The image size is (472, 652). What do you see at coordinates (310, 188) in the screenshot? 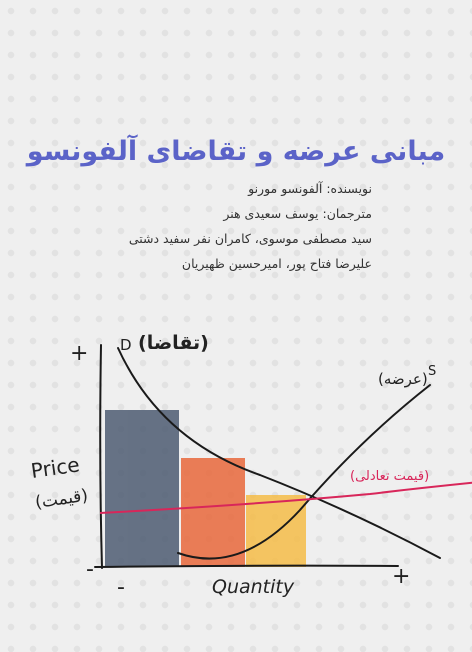
I see `author: نویسنده: آلفونسو مورنو` at bounding box center [310, 188].